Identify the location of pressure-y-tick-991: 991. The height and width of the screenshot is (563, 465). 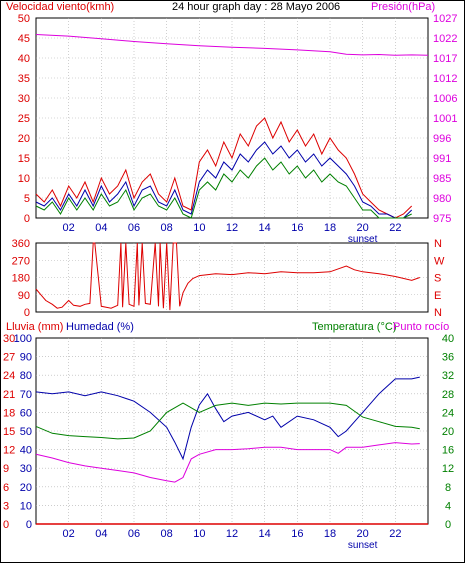
(442, 159).